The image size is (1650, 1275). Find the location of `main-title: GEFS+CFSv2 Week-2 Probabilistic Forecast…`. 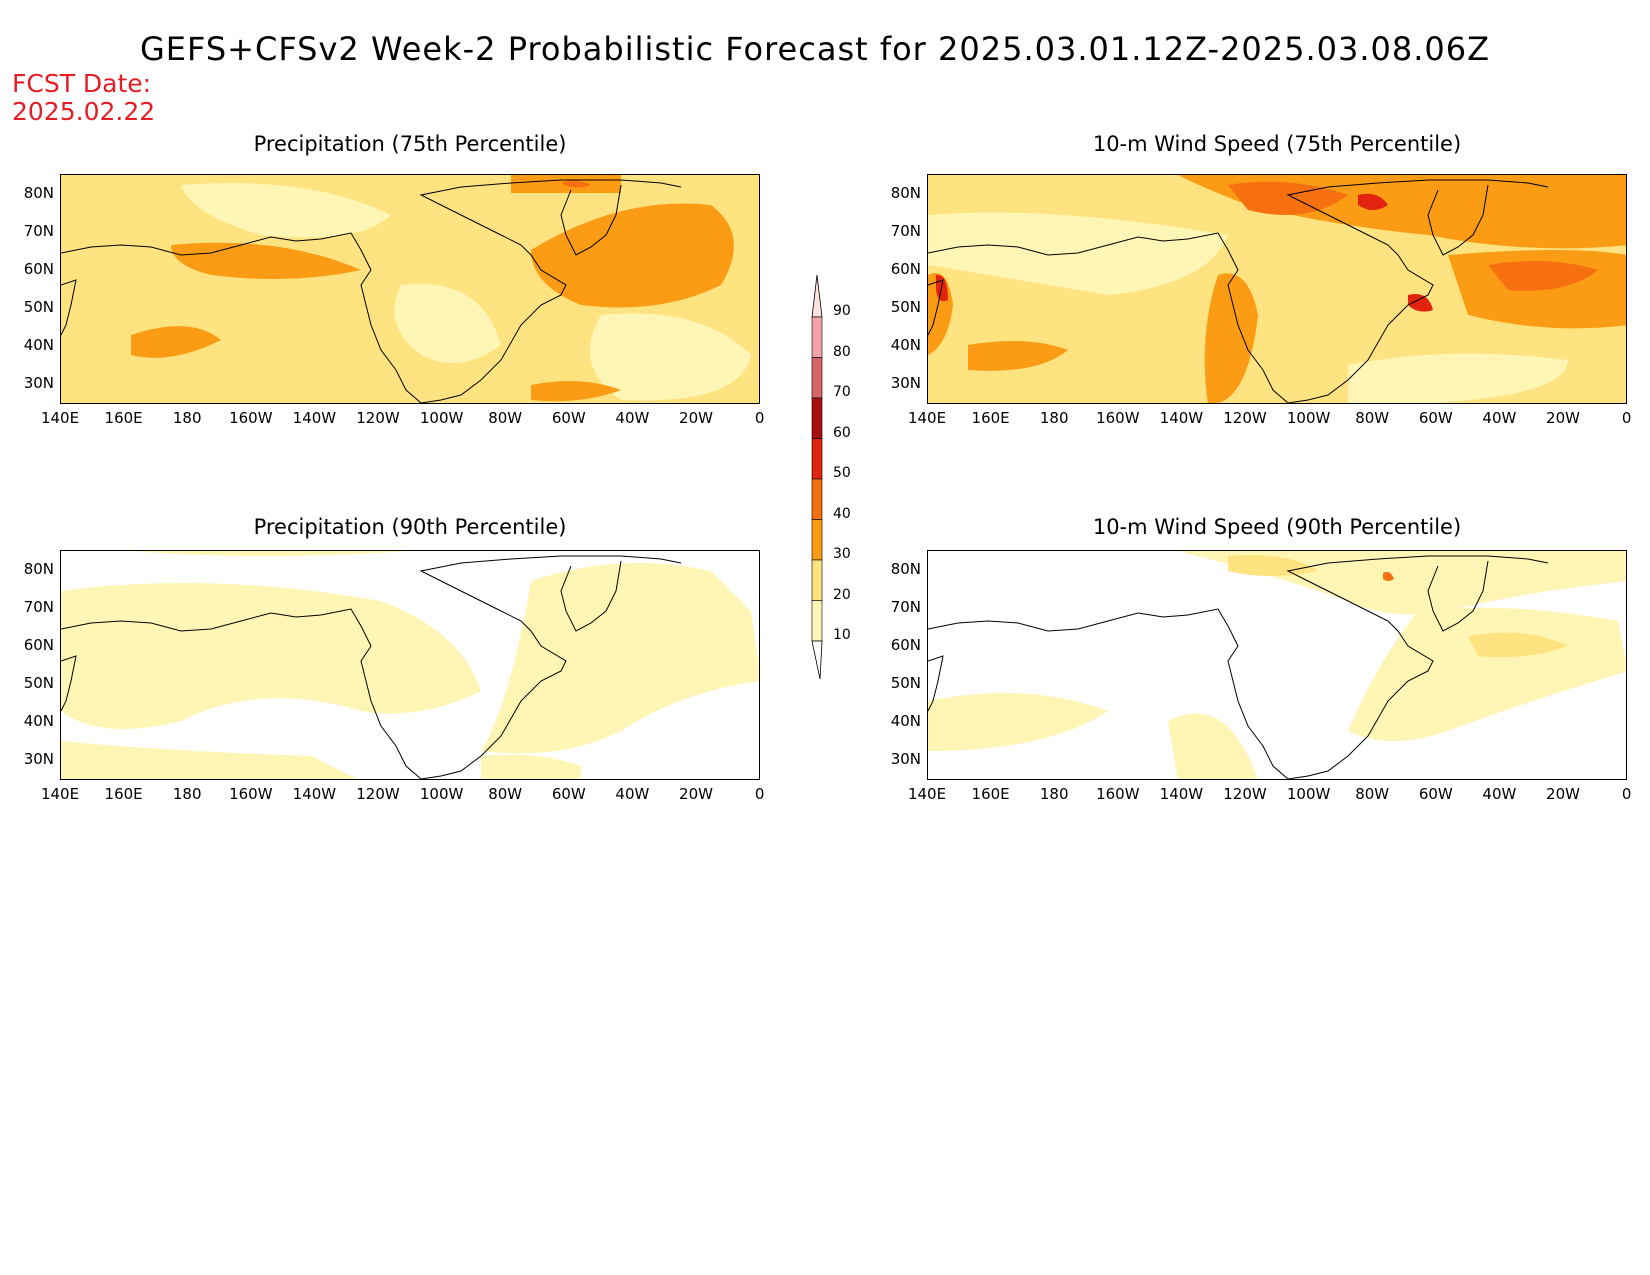

main-title: GEFS+CFSv2 Week-2 Probabilistic Forecast… is located at coordinates (815, 49).